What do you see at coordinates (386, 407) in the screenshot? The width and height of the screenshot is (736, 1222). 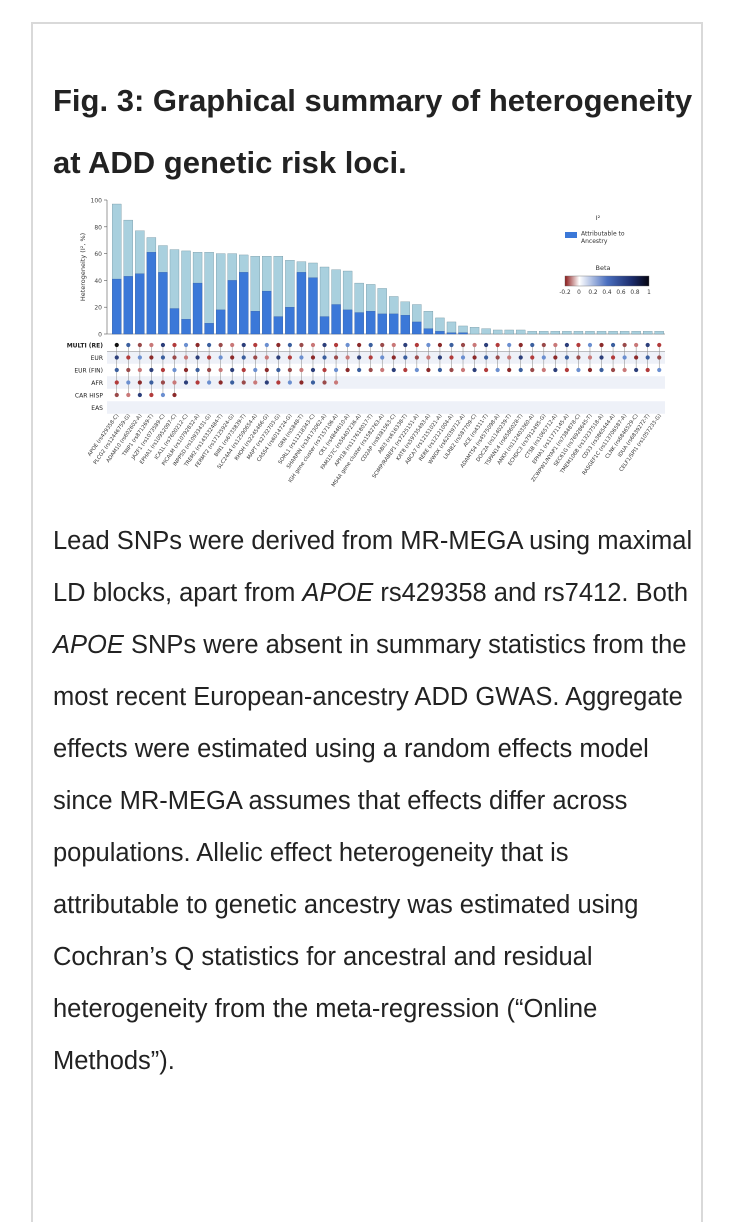 I see `matrix-row-band` at bounding box center [386, 407].